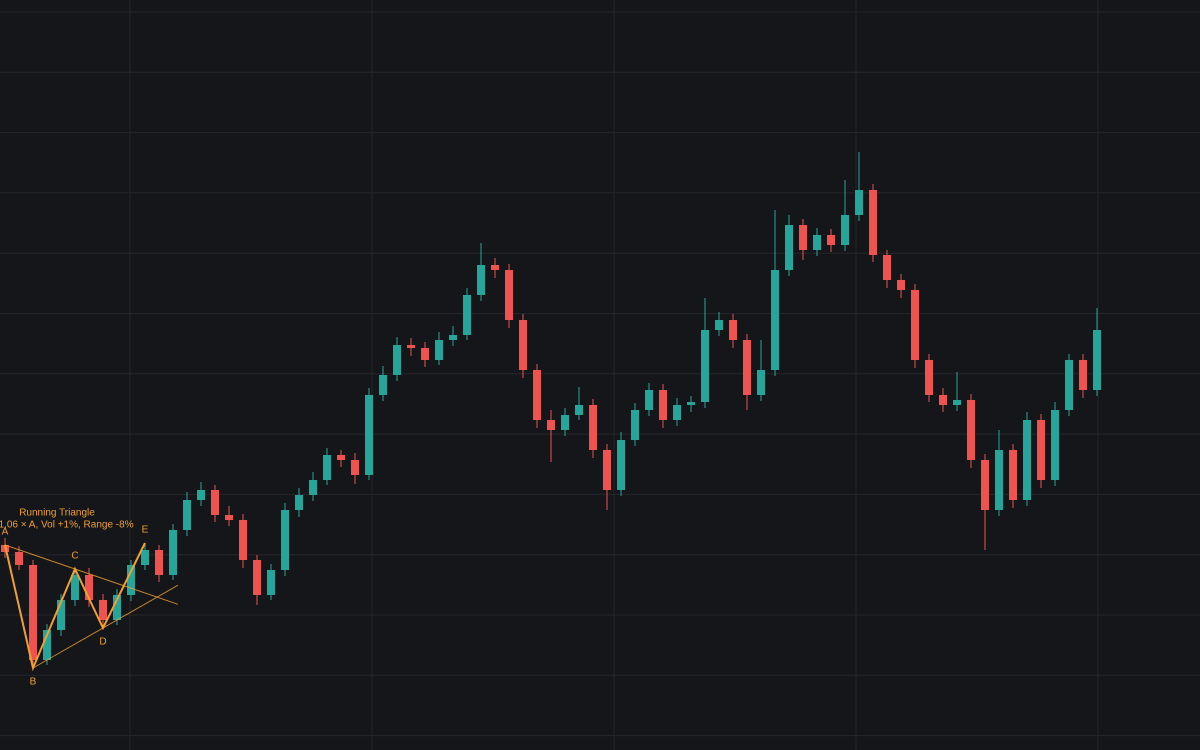  Describe the element at coordinates (105, 626) in the screenshot. I see `lower-boundary` at that location.